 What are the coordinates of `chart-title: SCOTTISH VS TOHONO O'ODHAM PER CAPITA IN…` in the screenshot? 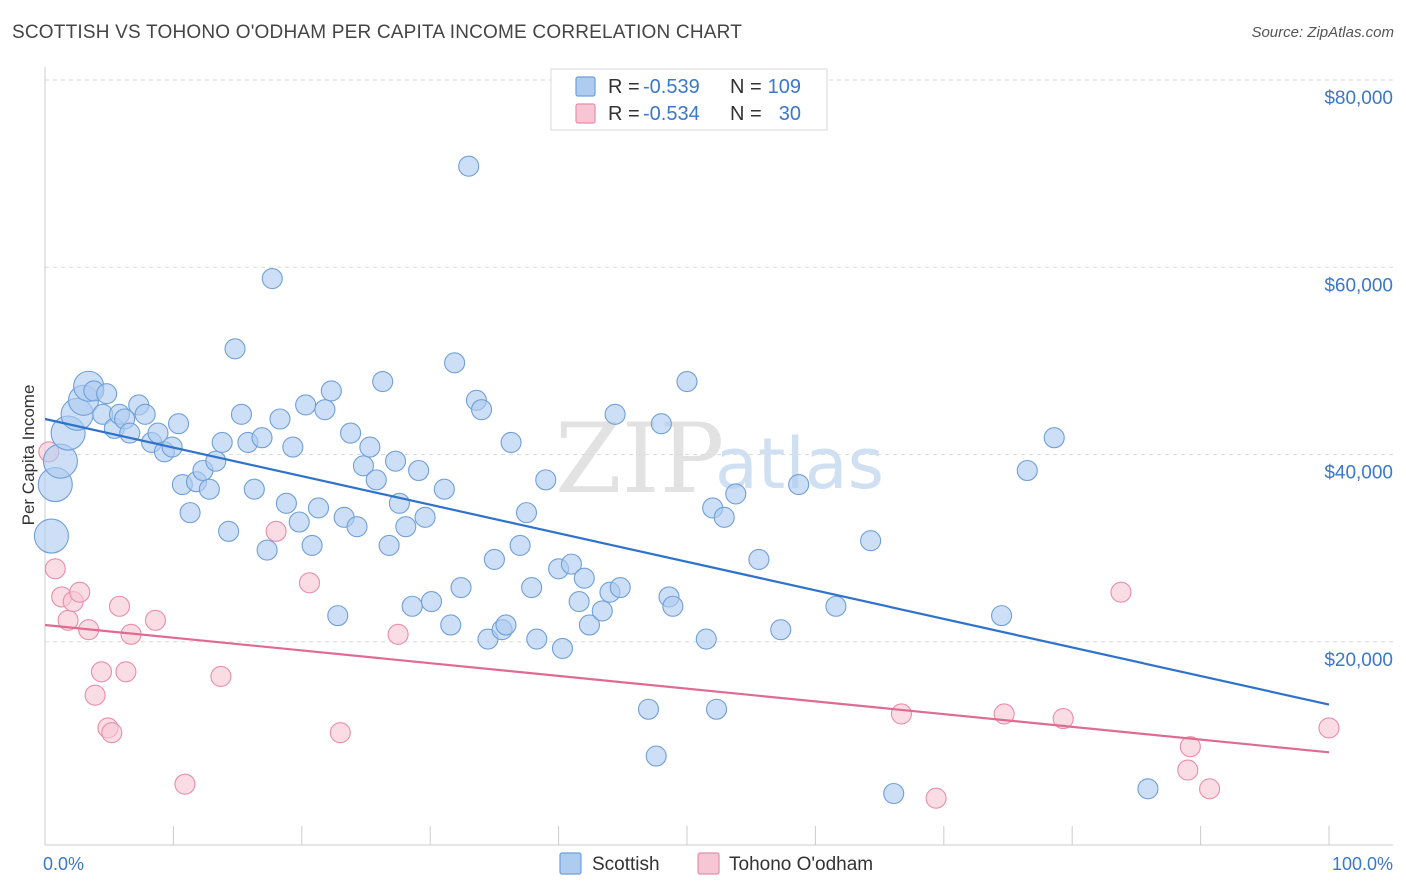 It's located at (377, 32).